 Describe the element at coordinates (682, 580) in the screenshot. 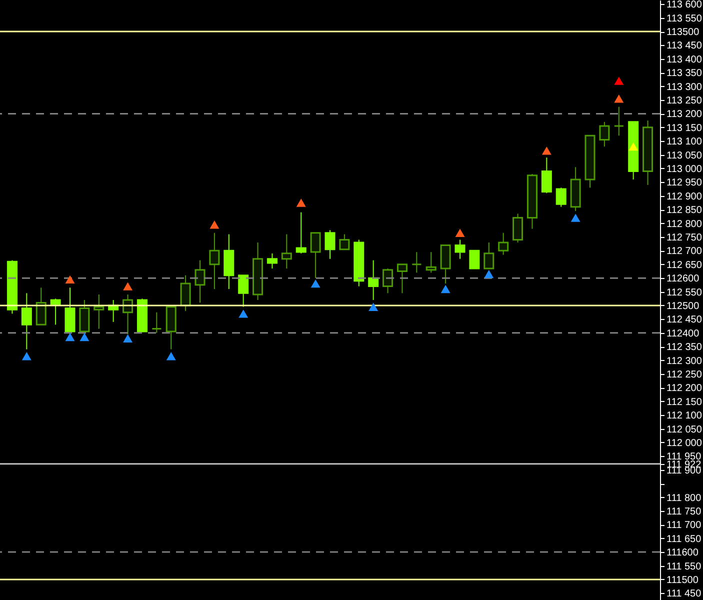

I see `y-tick-label: 111500` at that location.